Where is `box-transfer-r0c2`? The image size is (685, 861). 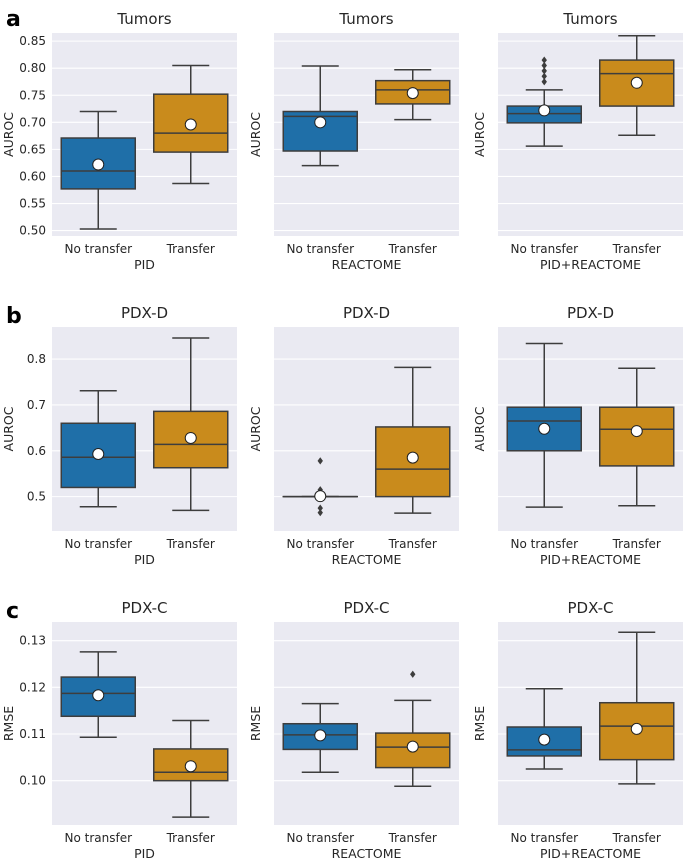 box-transfer-r0c2 is located at coordinates (637, 85).